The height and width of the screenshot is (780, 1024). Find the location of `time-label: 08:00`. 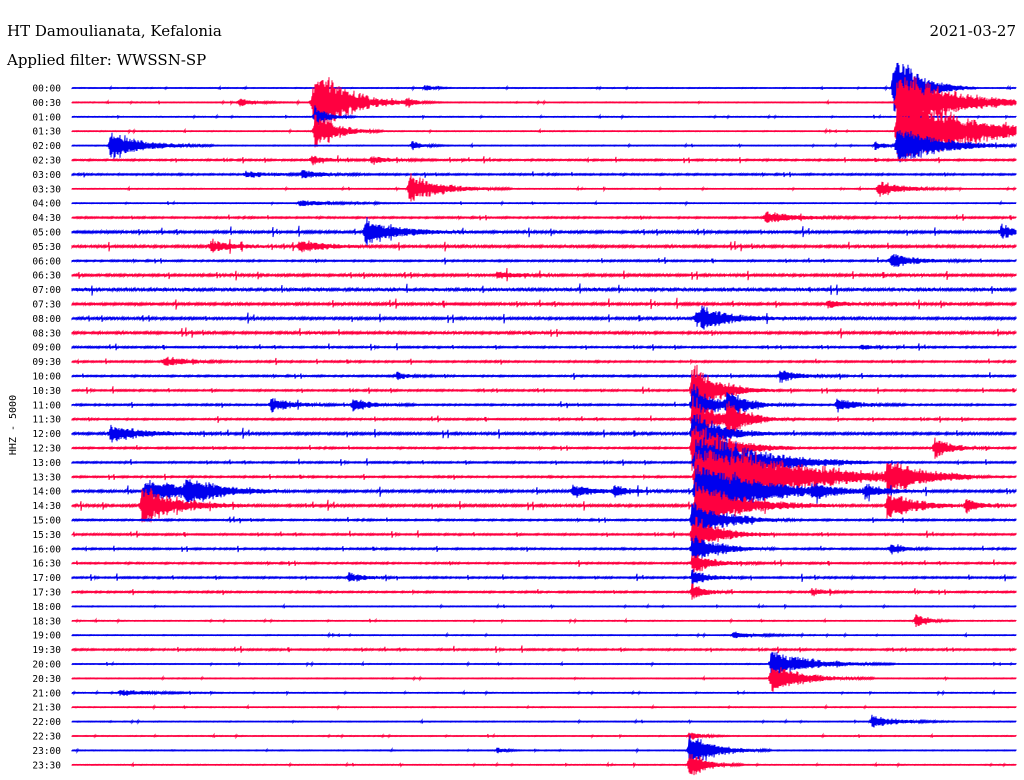

time-label: 08:00 is located at coordinates (46, 319).